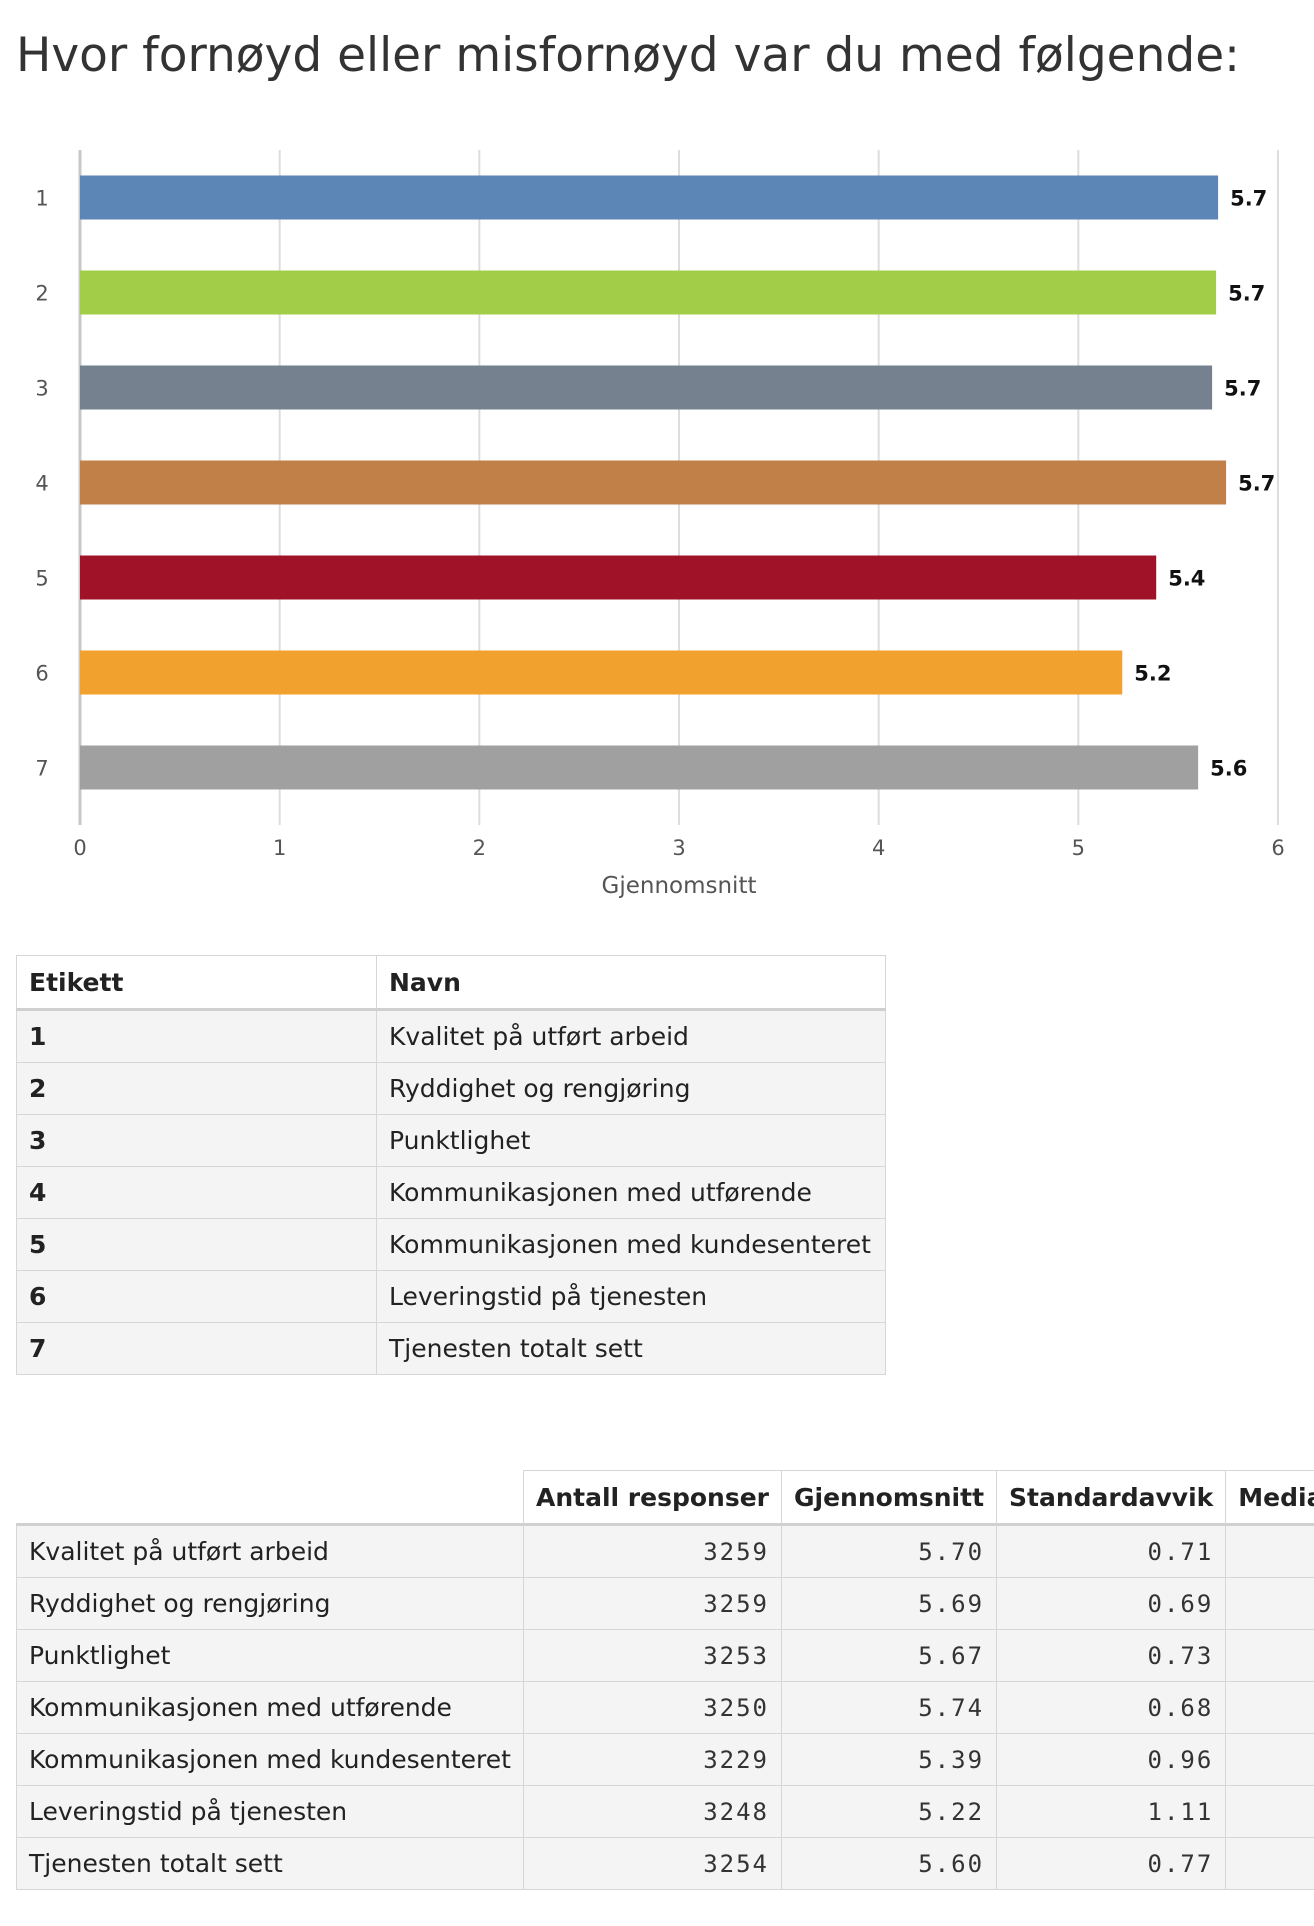 The height and width of the screenshot is (1926, 1314). What do you see at coordinates (41, 389) in the screenshot?
I see `category-label: 3` at bounding box center [41, 389].